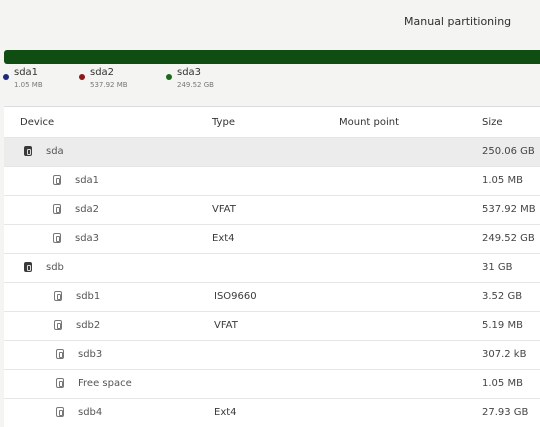 The height and width of the screenshot is (427, 540). Describe the element at coordinates (88, 296) in the screenshot. I see `device-name: sdb1` at that location.